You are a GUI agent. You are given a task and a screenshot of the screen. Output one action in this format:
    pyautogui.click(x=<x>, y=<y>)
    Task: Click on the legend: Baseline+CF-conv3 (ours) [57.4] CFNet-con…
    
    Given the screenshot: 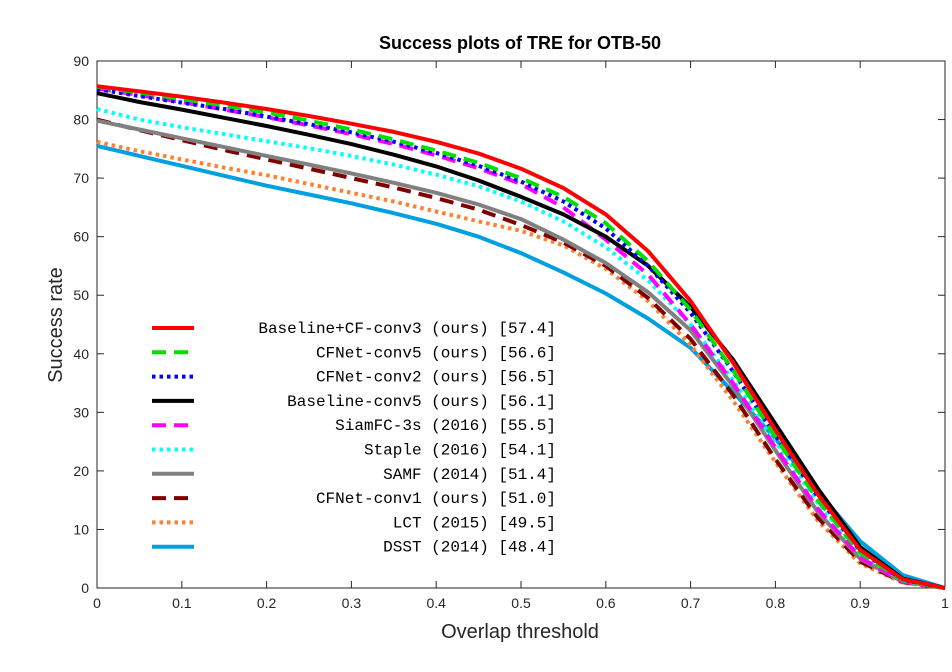 What is the action you would take?
    pyautogui.click(x=354, y=438)
    